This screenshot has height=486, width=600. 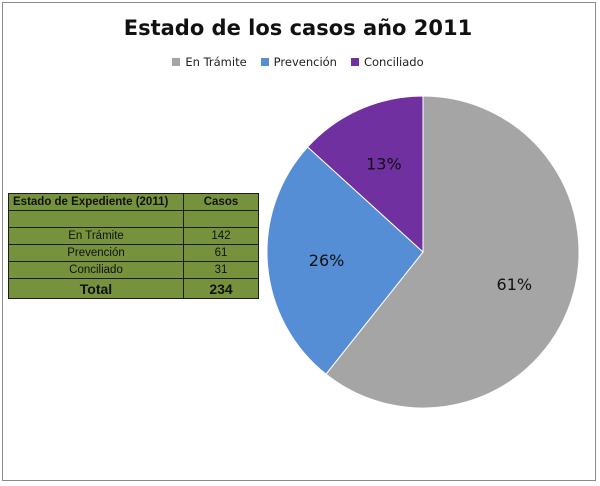 I want to click on table-row: Prevención 61, so click(x=133, y=253).